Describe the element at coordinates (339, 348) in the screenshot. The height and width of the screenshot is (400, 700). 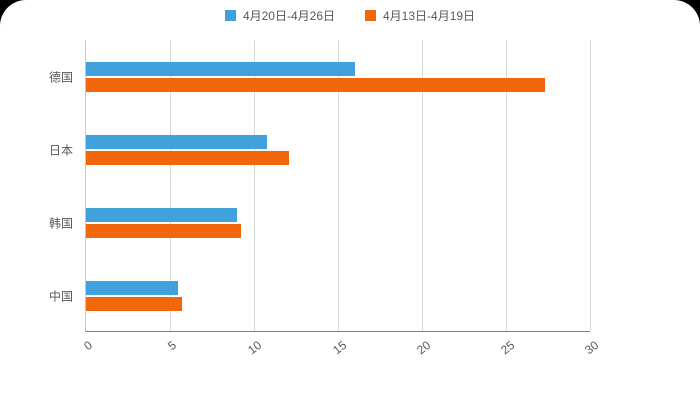
I see `x-tick-label: 15` at that location.